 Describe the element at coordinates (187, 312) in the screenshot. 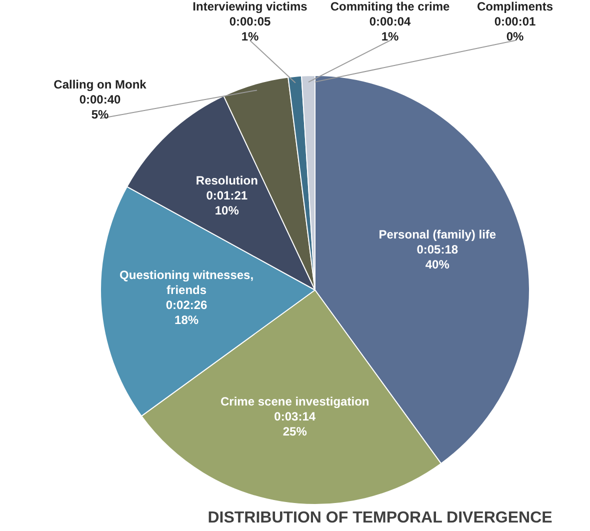

I see `data-label: 0:02:26 18%` at that location.